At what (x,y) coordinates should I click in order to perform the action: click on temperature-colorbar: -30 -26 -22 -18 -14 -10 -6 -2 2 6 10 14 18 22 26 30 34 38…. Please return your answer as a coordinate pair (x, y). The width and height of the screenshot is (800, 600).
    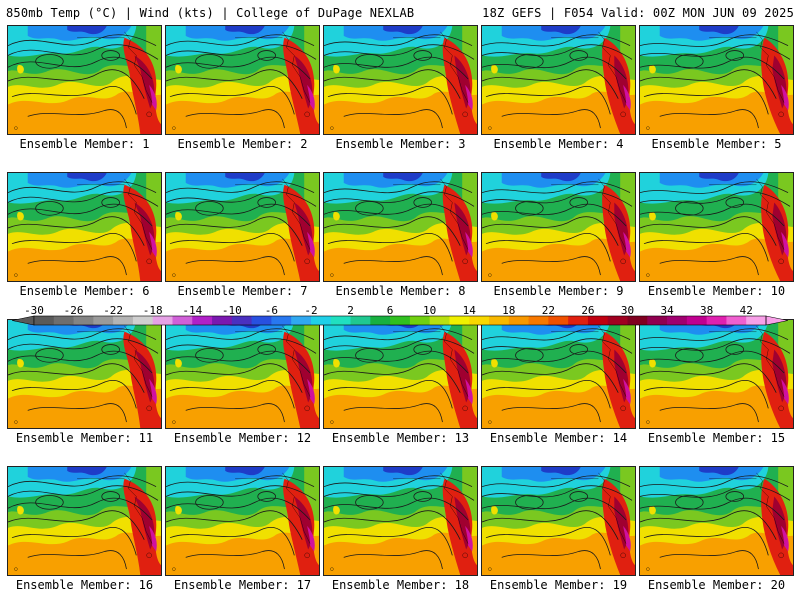
    Looking at the image, I should click on (400, 315).